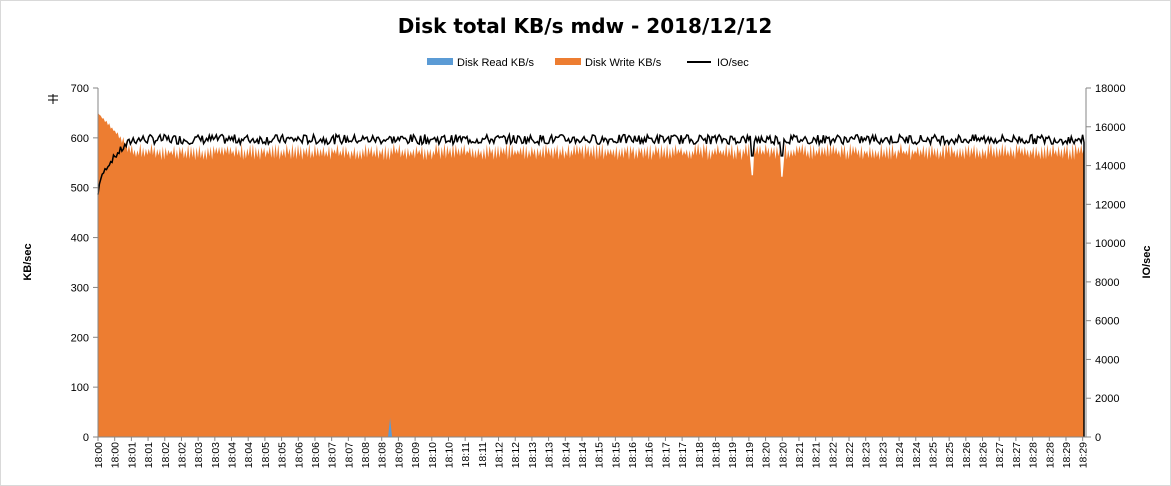 This screenshot has height=486, width=1171. Describe the element at coordinates (1107, 399) in the screenshot. I see `y2-tick-label: 2000` at that location.